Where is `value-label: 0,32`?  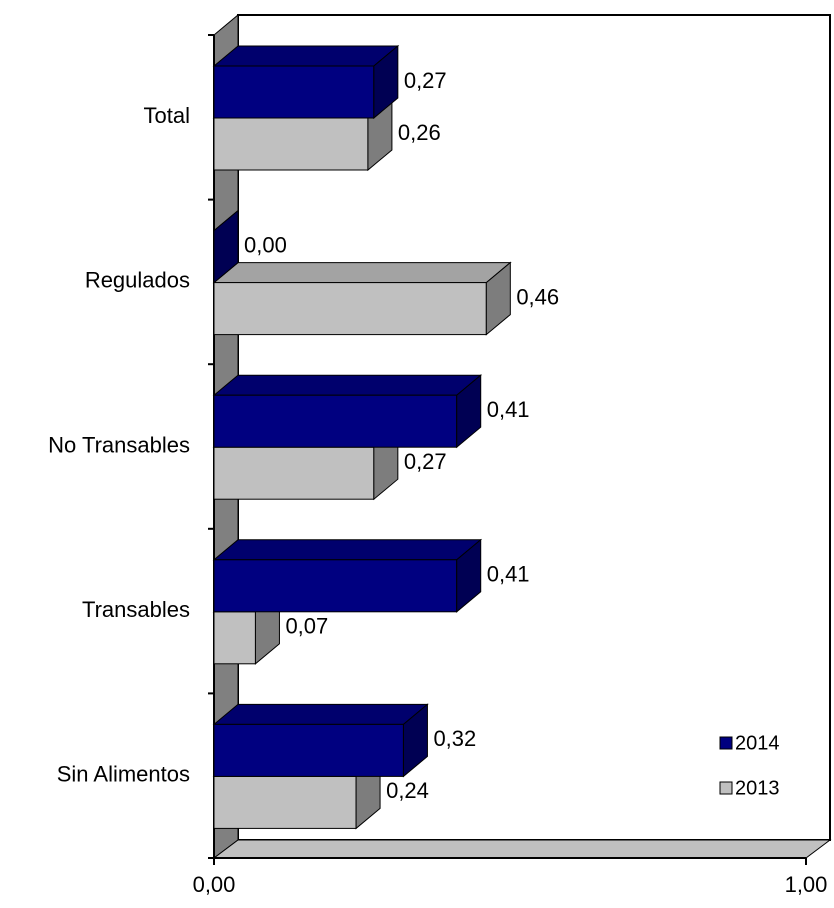 value-label: 0,32 is located at coordinates (454, 738).